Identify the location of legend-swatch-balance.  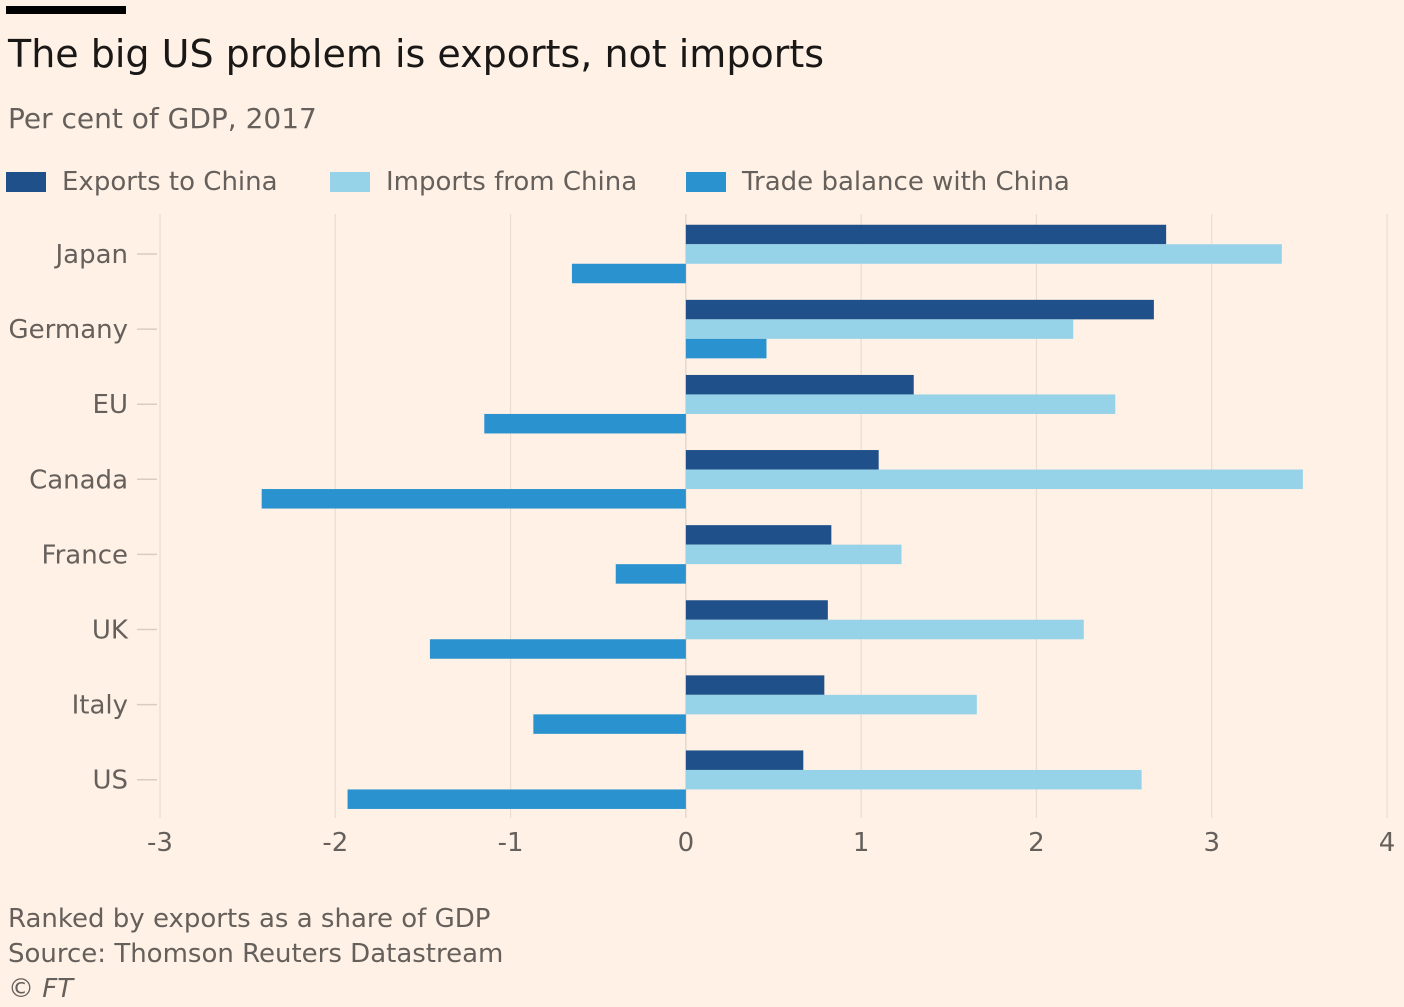
(706, 182).